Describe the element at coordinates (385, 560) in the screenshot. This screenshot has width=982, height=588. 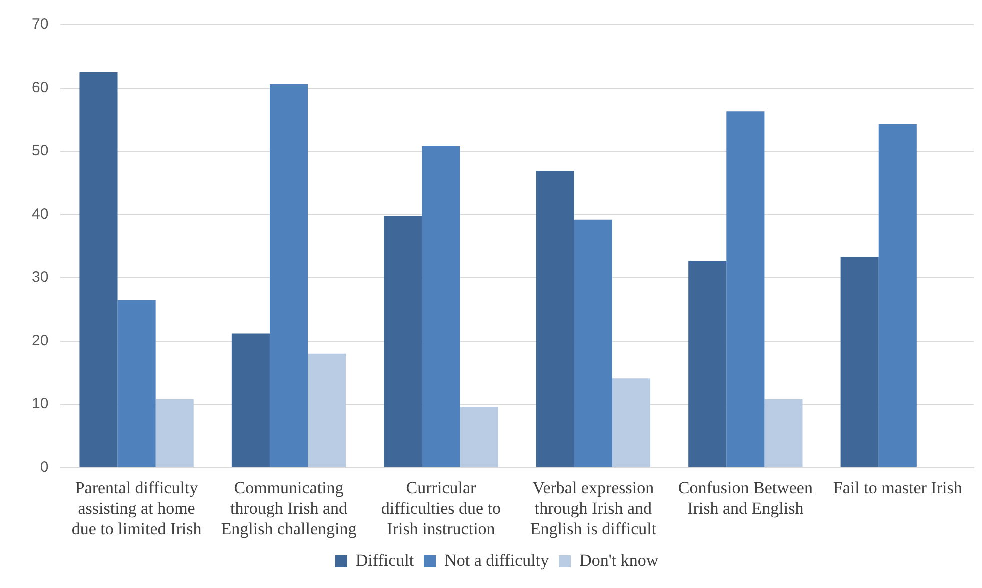
I see `legend-label: Difficult` at that location.